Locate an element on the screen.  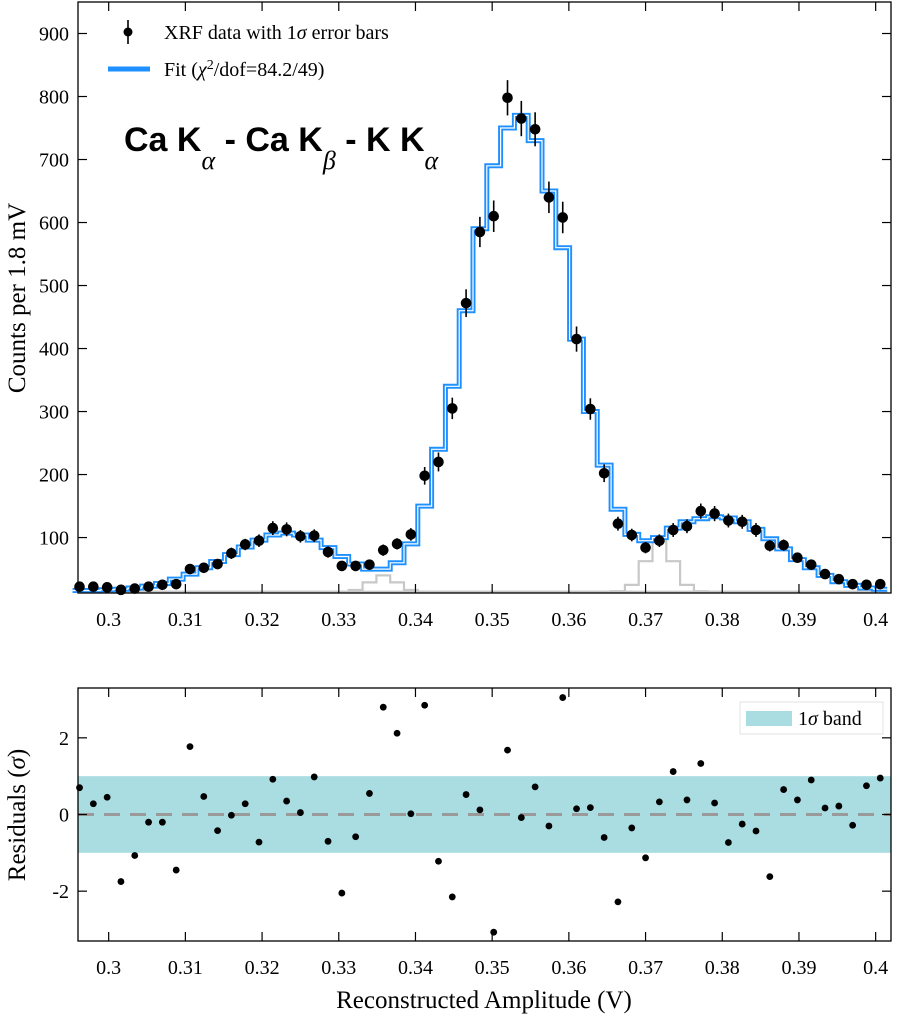
spectrum-x-tick-label: 0.32 is located at coordinates (262, 620).